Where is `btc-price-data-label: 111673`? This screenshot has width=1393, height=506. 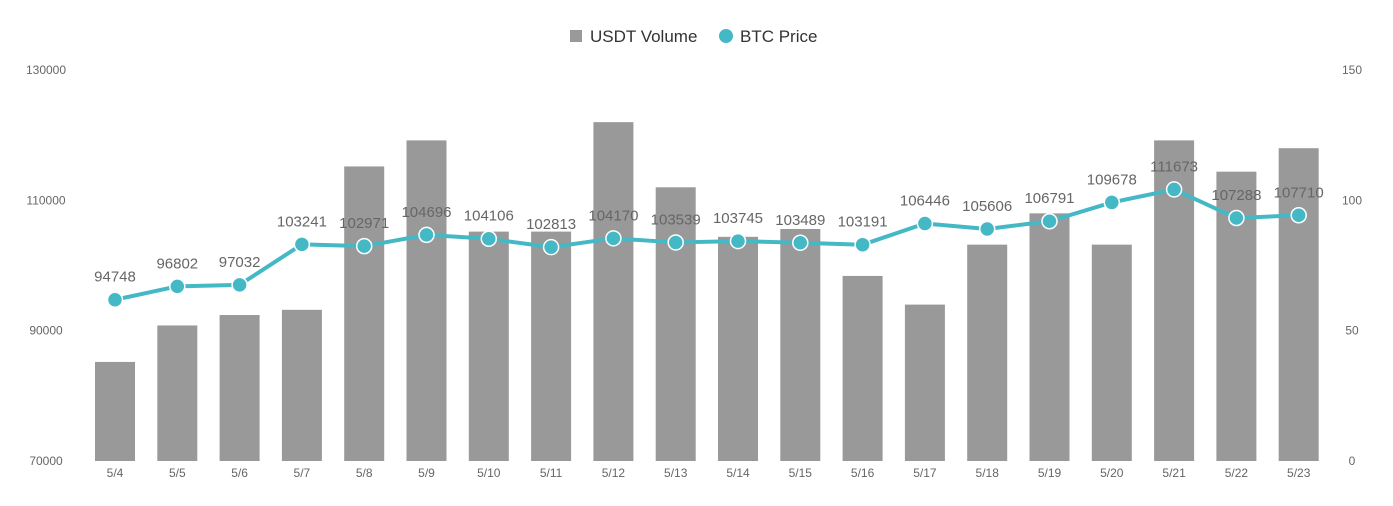
btc-price-data-label: 111673 is located at coordinates (1174, 166).